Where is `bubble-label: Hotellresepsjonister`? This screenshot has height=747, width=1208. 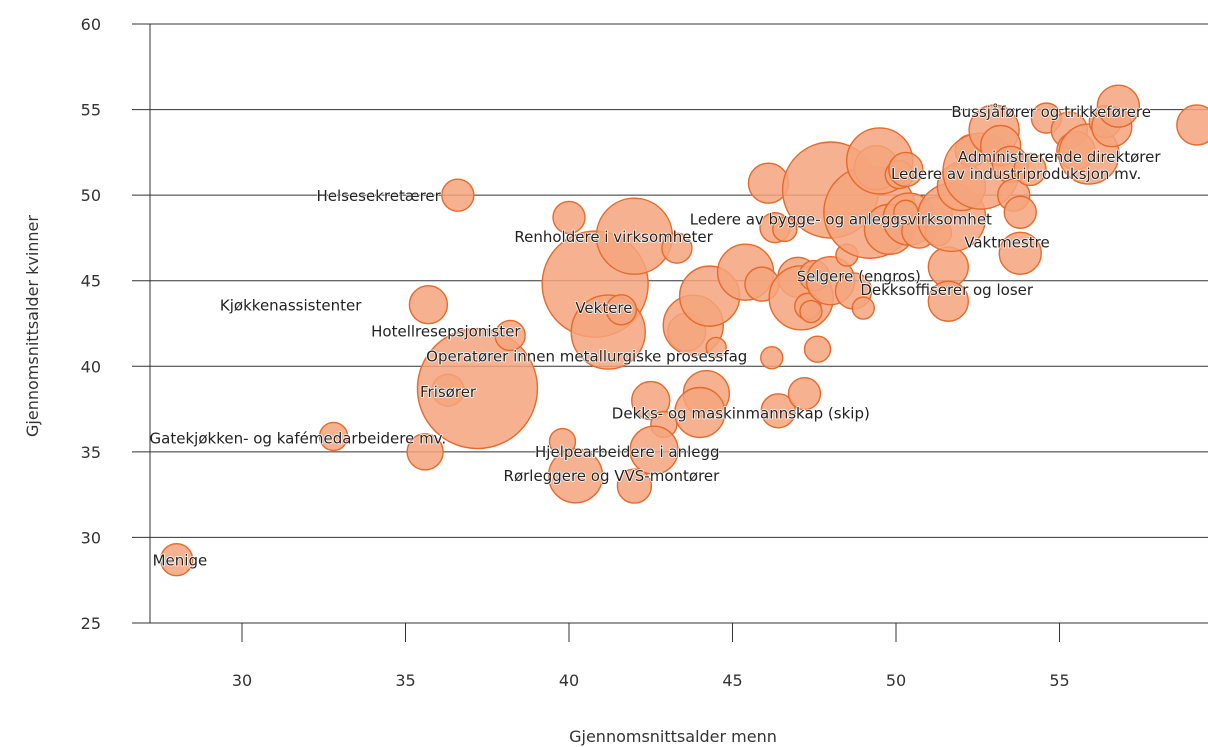 bubble-label: Hotellresepsjonister is located at coordinates (446, 331).